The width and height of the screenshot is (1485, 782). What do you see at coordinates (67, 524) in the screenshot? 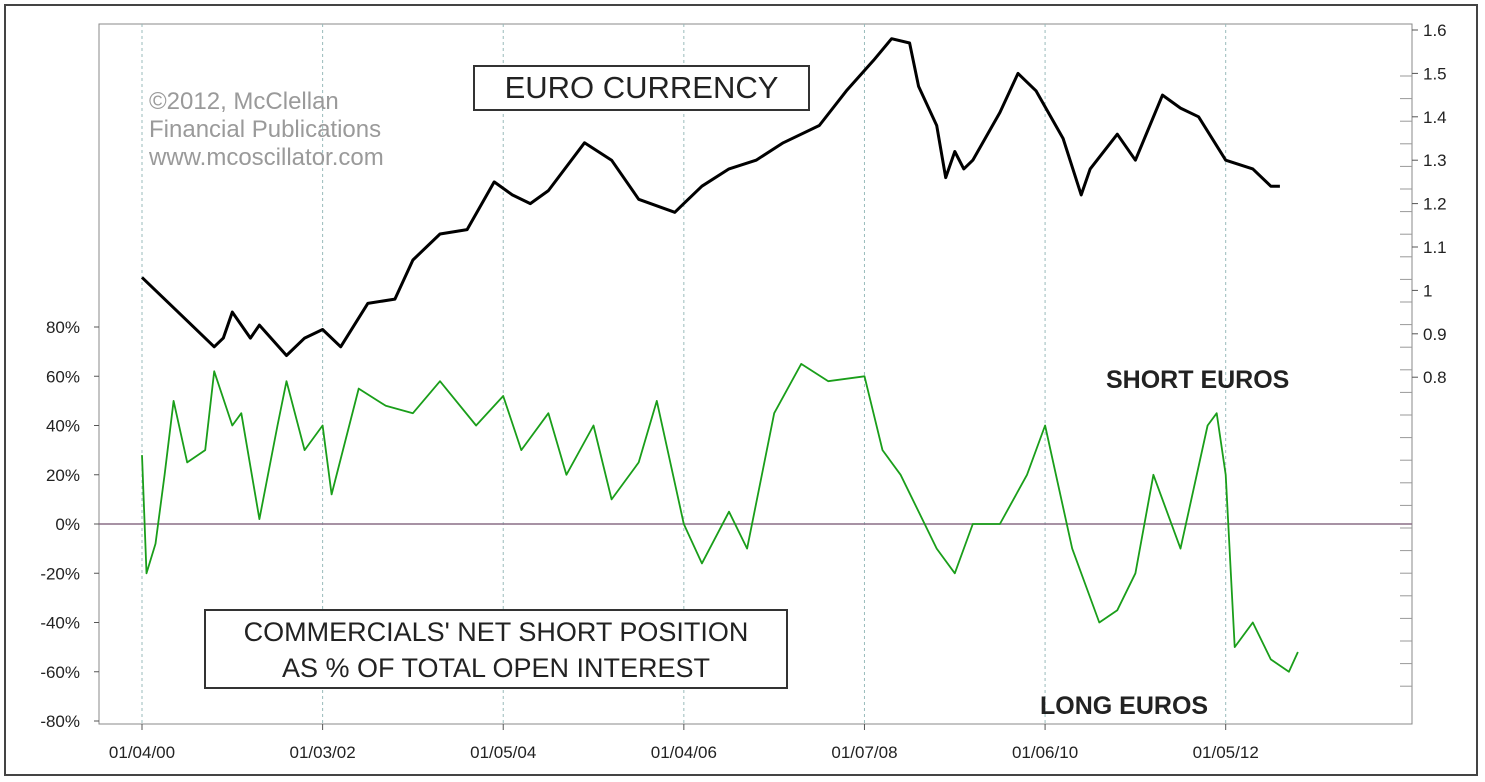
I see `left-tick-label: 0%` at bounding box center [67, 524].